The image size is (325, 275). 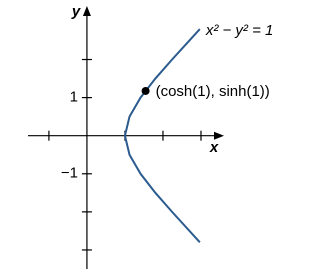 What do you see at coordinates (214, 147) in the screenshot?
I see `x-axis-label: x` at bounding box center [214, 147].